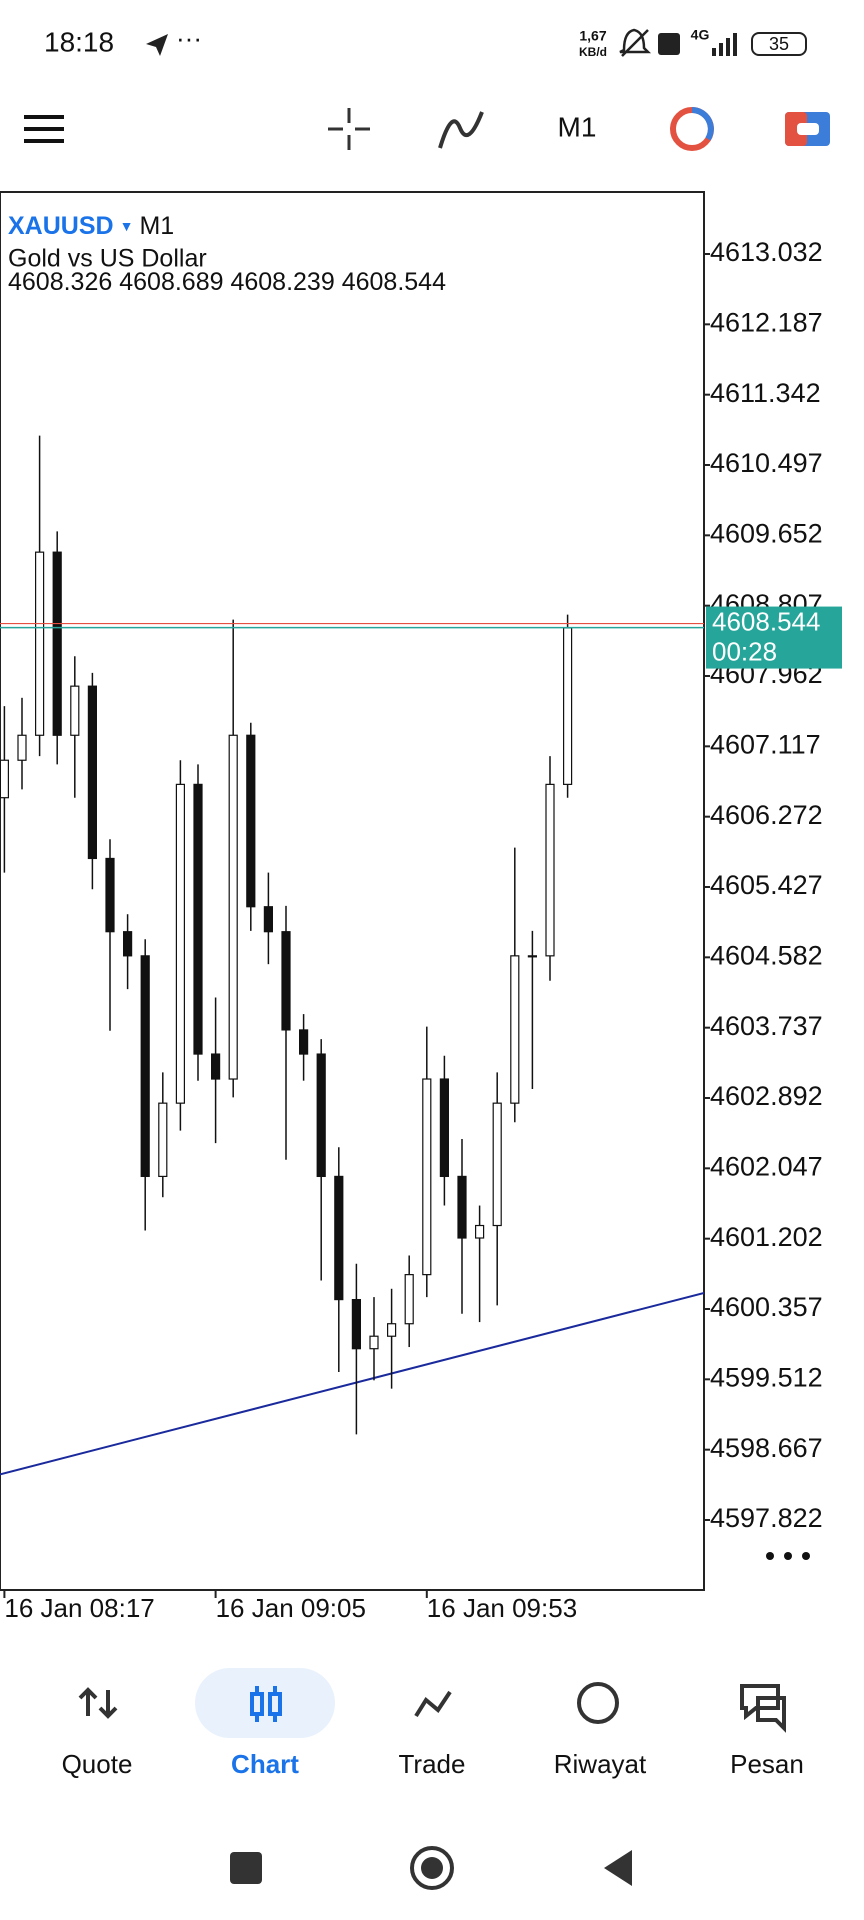 The height and width of the screenshot is (1920, 864). I want to click on status-time: 18:18, so click(79, 41).